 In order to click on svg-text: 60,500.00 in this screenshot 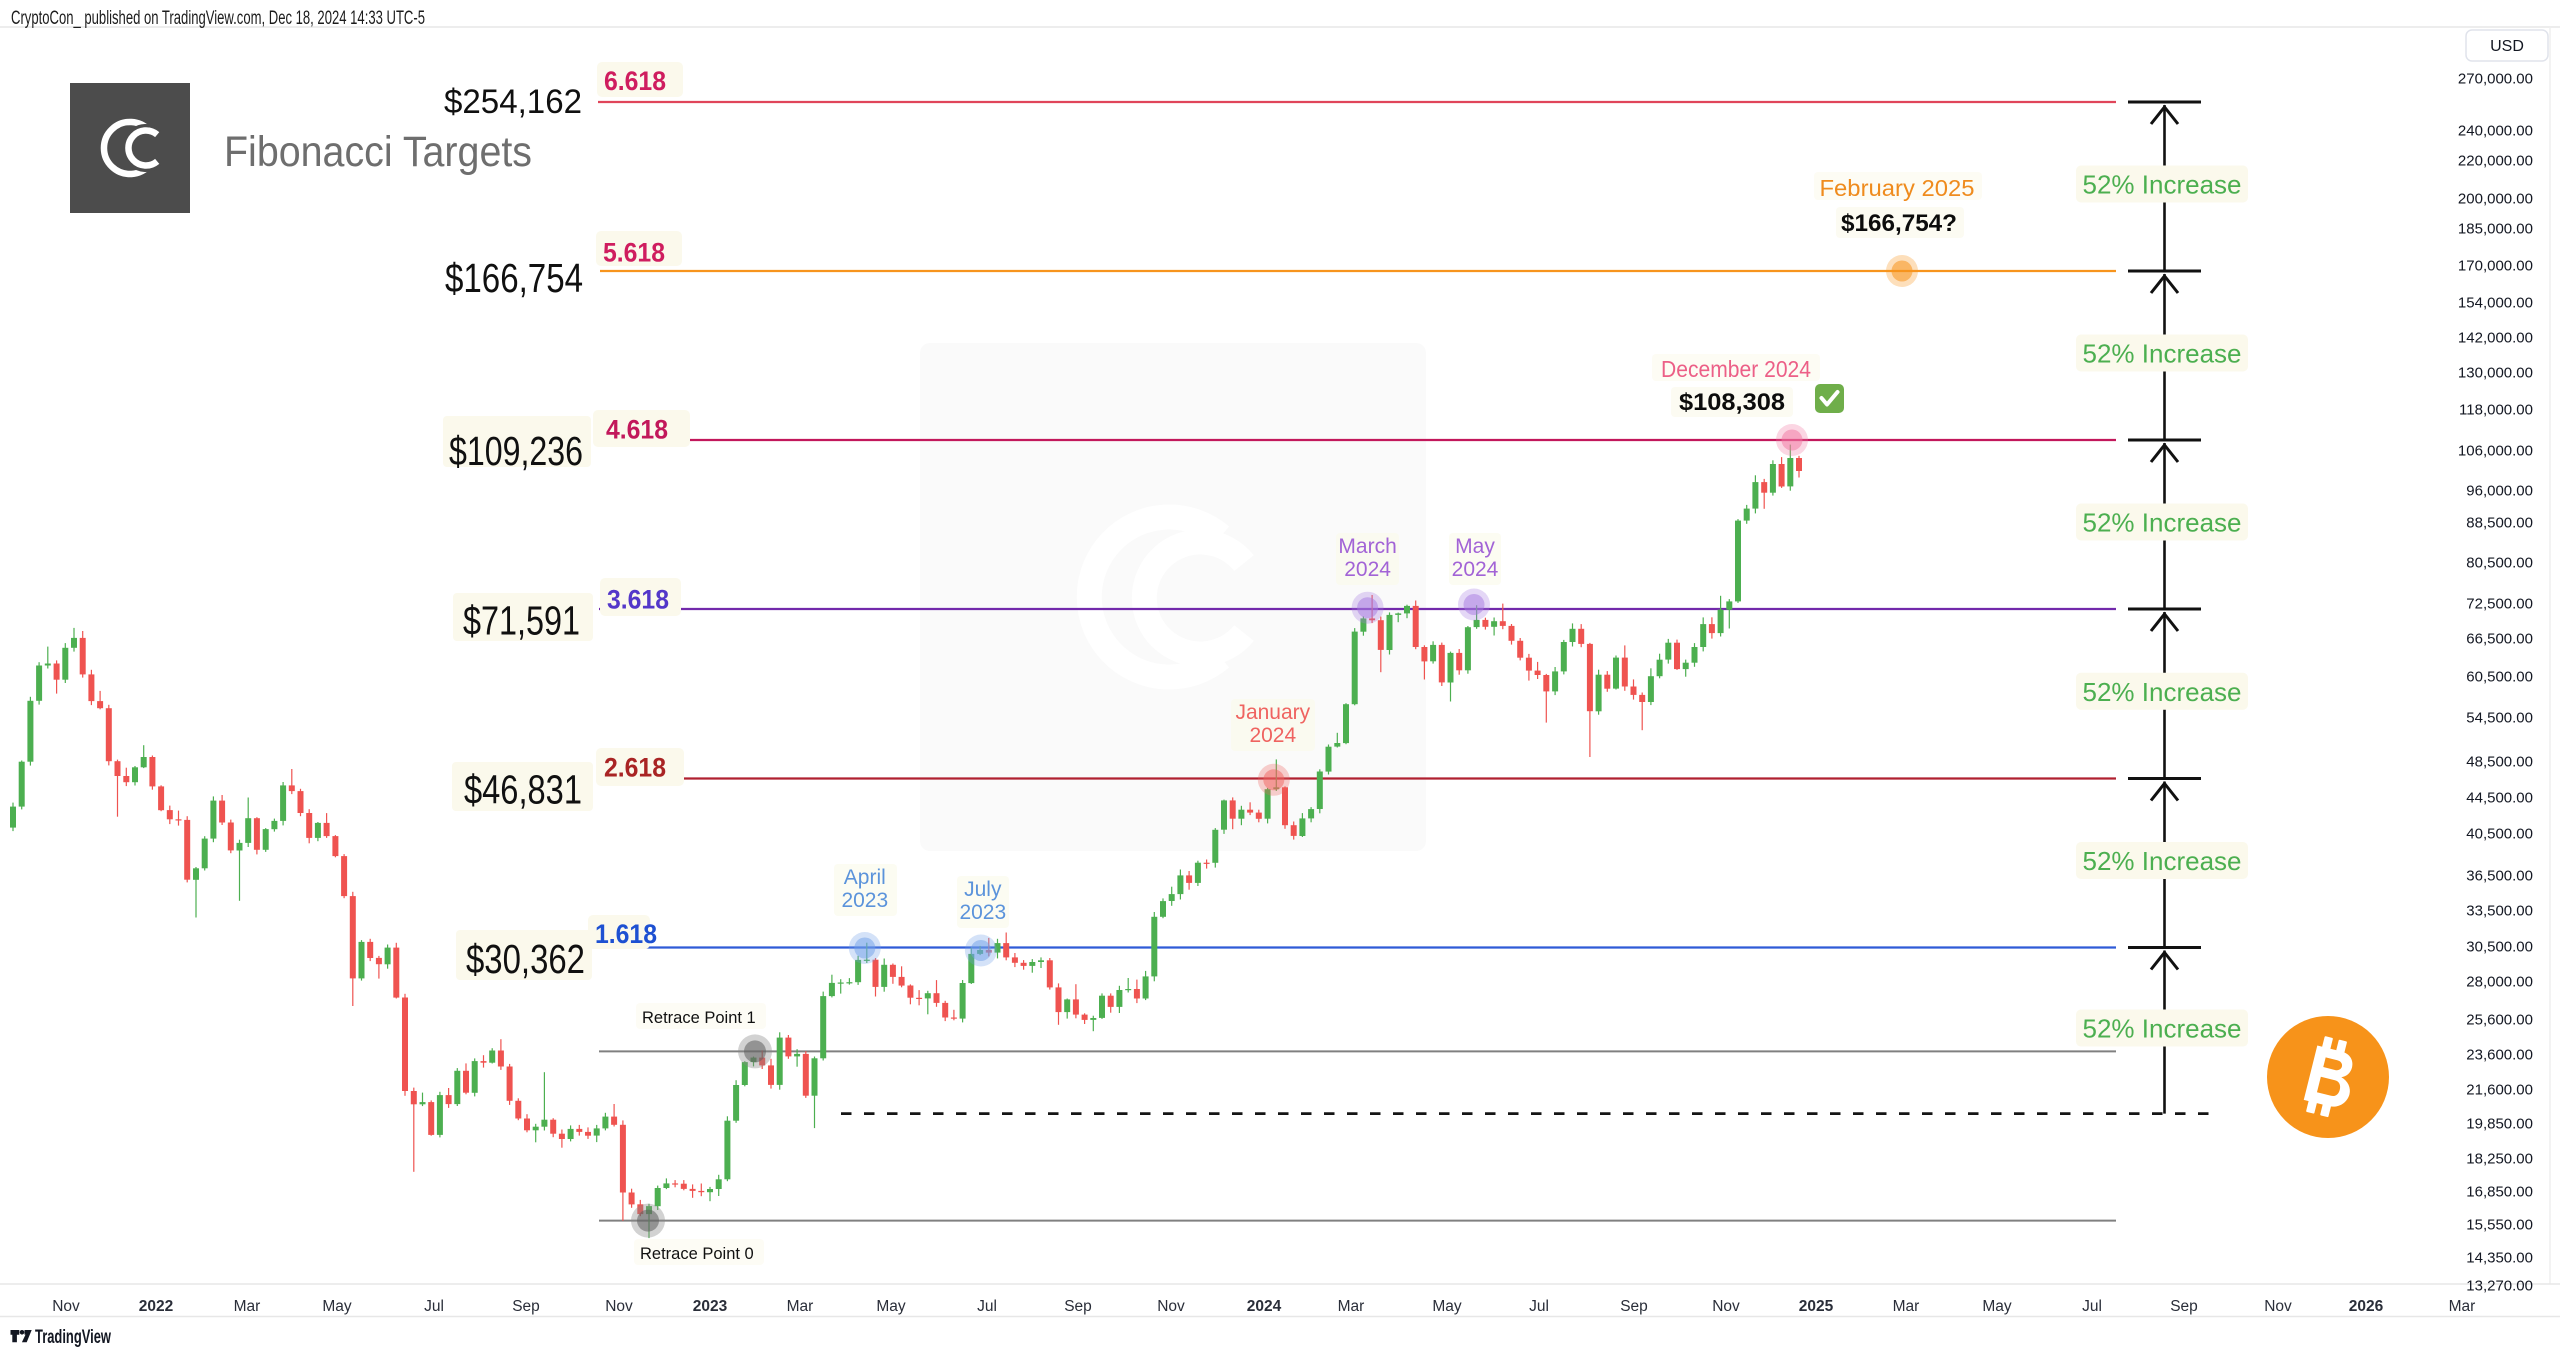, I will do `click(2499, 677)`.